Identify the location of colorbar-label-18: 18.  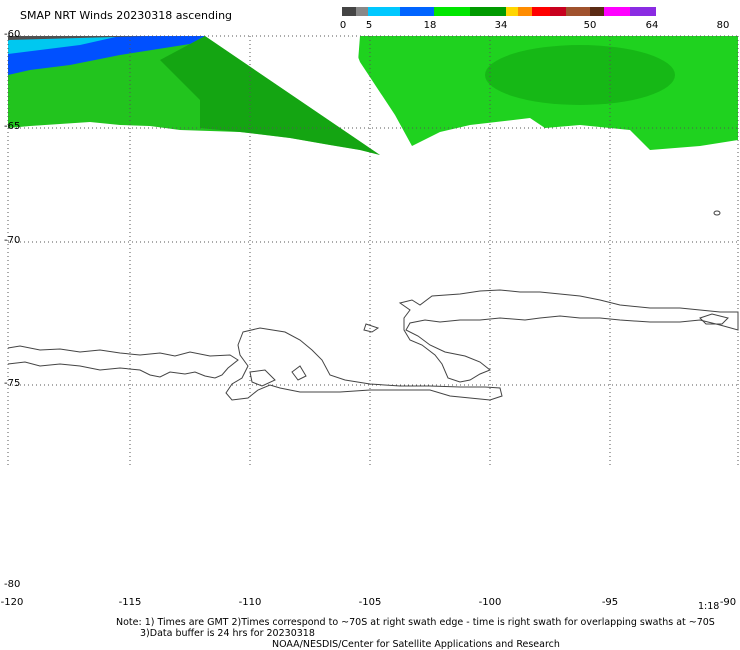
(430, 25).